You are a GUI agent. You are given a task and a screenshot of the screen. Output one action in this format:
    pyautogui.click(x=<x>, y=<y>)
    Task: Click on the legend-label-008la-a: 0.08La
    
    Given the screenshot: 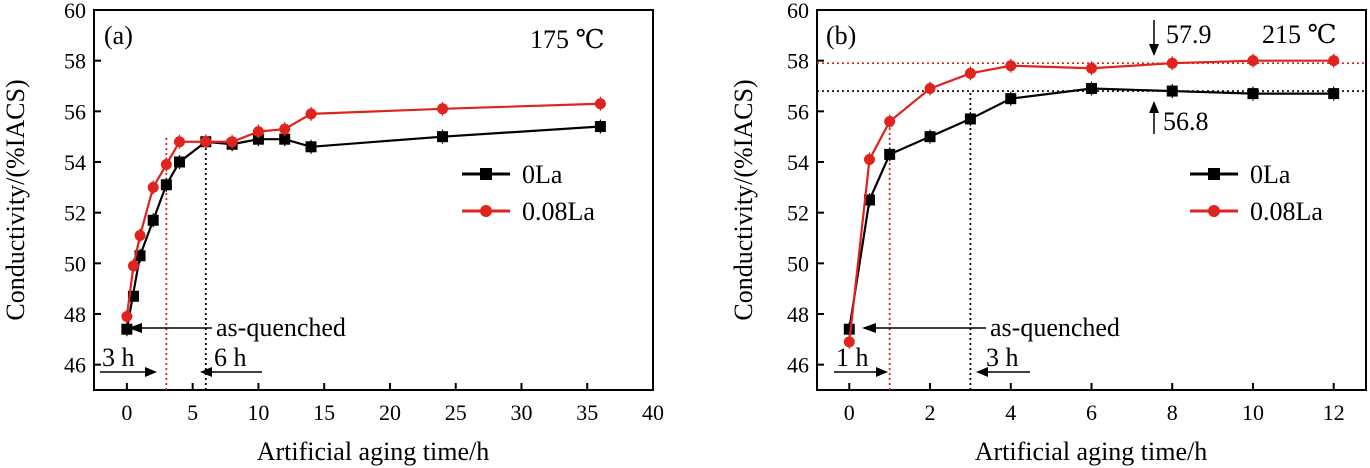 What is the action you would take?
    pyautogui.click(x=558, y=211)
    